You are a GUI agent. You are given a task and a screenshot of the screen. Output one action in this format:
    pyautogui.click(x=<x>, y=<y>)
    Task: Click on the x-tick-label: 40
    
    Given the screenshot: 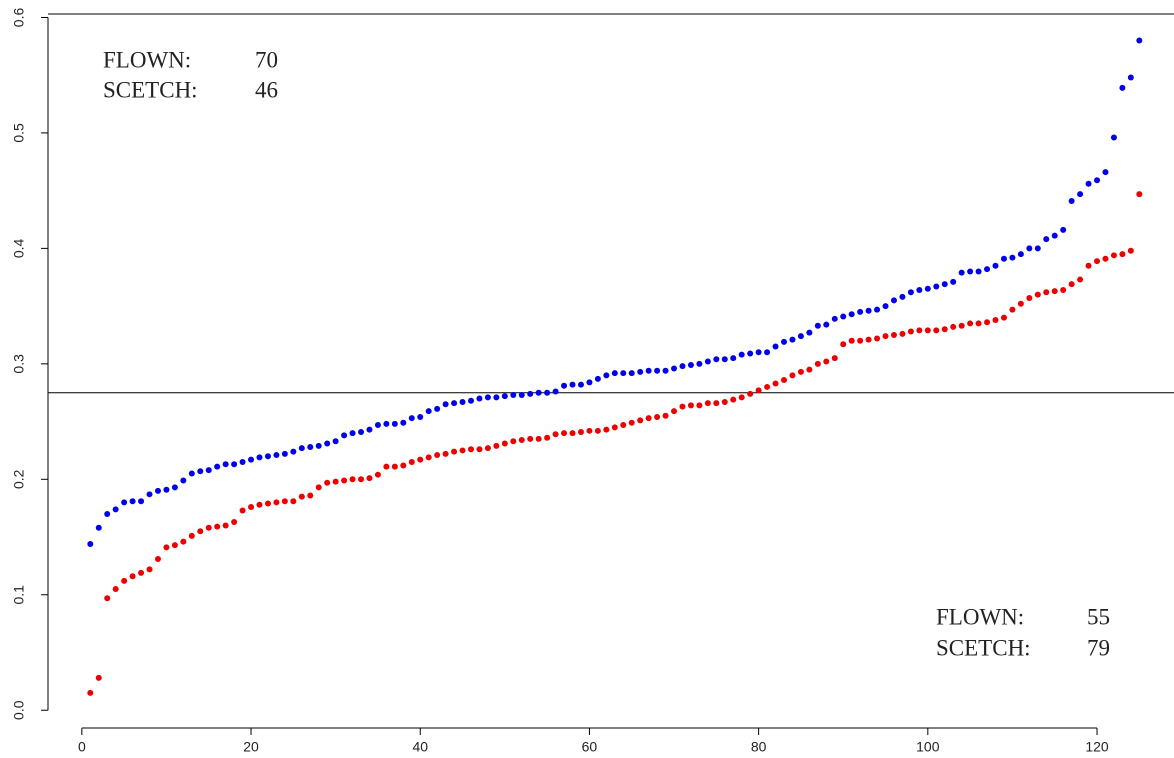 What is the action you would take?
    pyautogui.click(x=420, y=747)
    